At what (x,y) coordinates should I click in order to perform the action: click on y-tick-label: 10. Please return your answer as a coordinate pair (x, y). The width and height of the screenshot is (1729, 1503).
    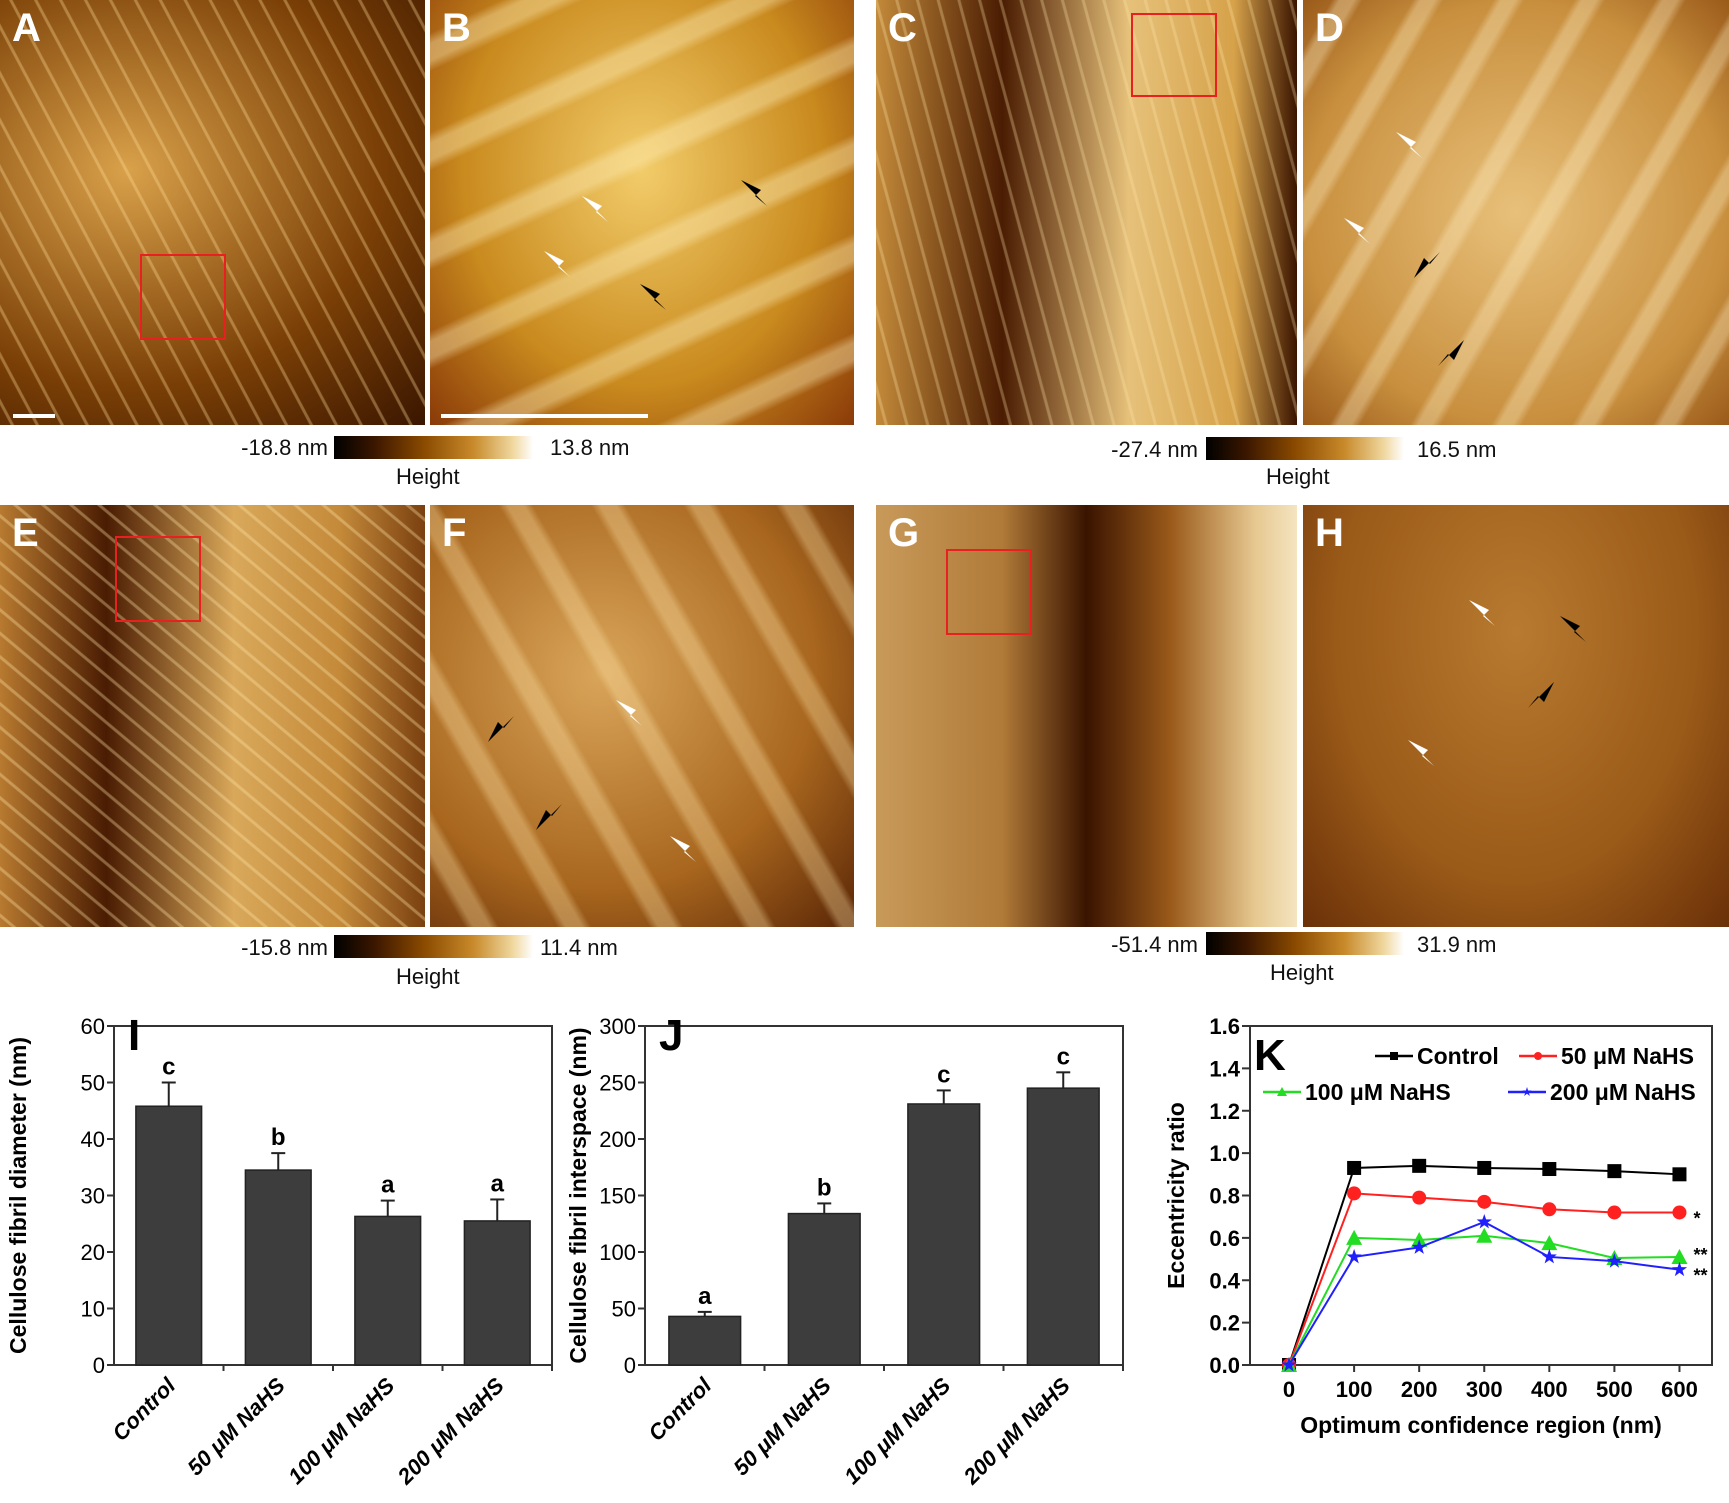
    Looking at the image, I should click on (93, 1309).